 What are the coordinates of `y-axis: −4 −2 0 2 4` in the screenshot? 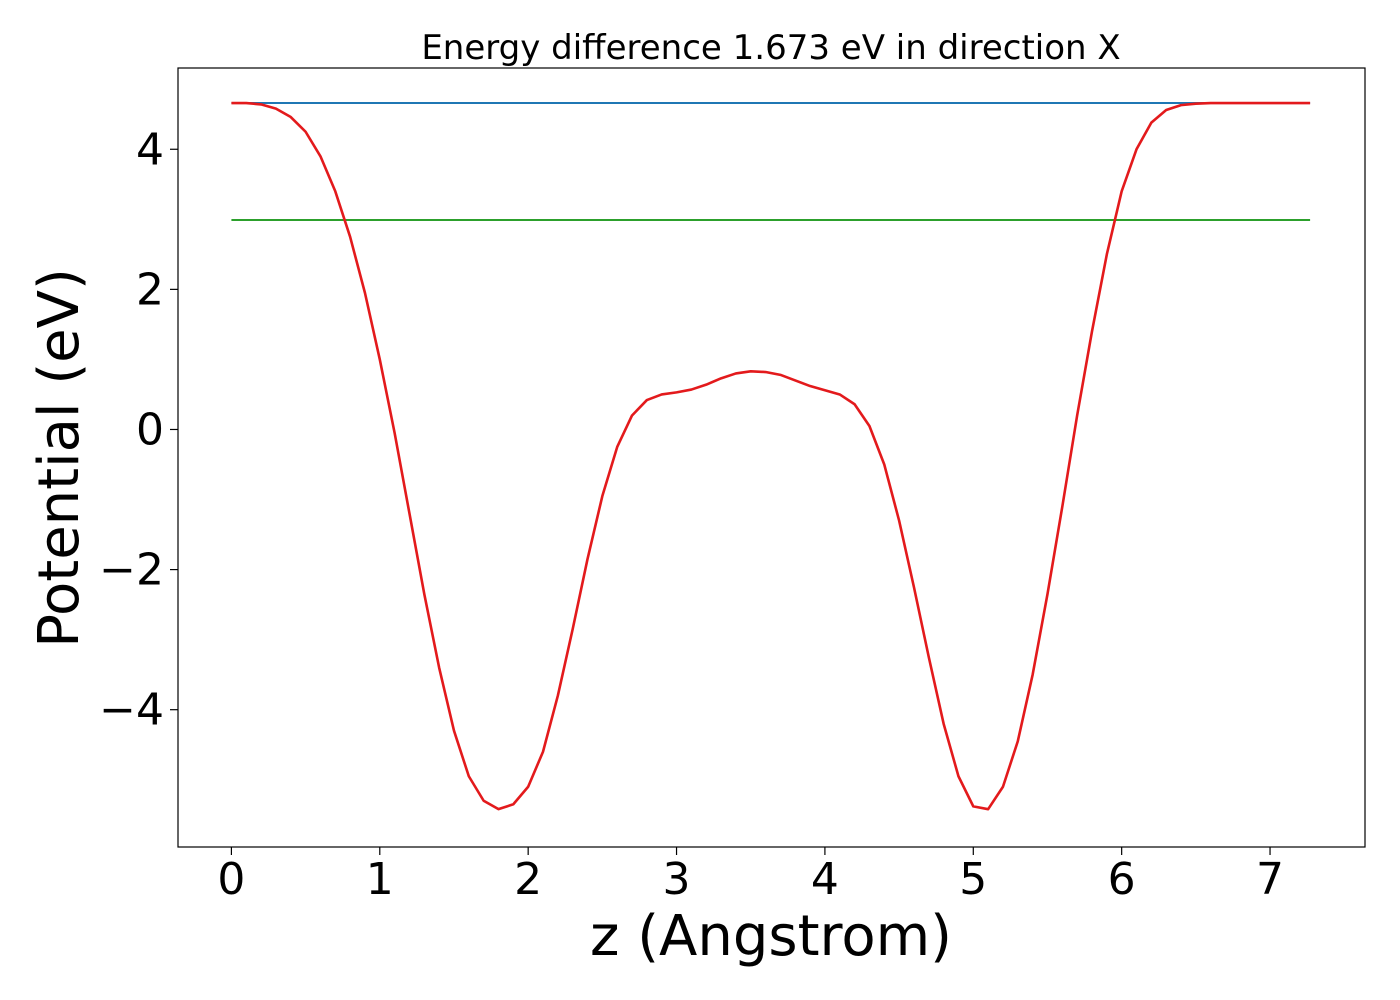 It's located at (138, 430).